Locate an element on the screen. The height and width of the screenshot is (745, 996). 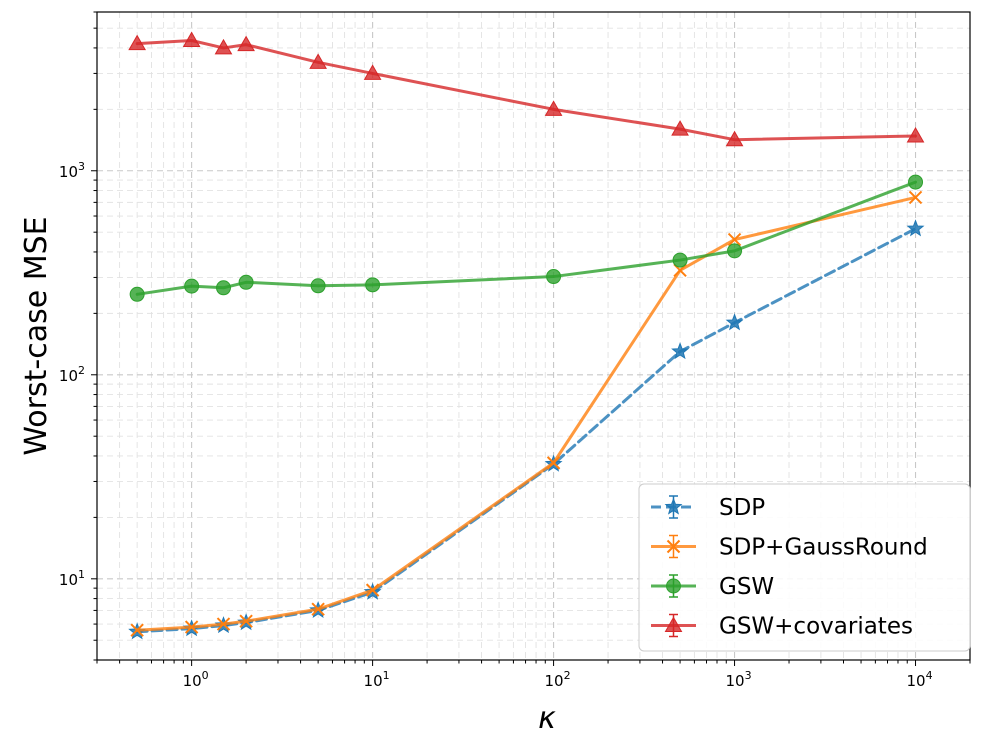
legend-label: GSW is located at coordinates (746, 587).